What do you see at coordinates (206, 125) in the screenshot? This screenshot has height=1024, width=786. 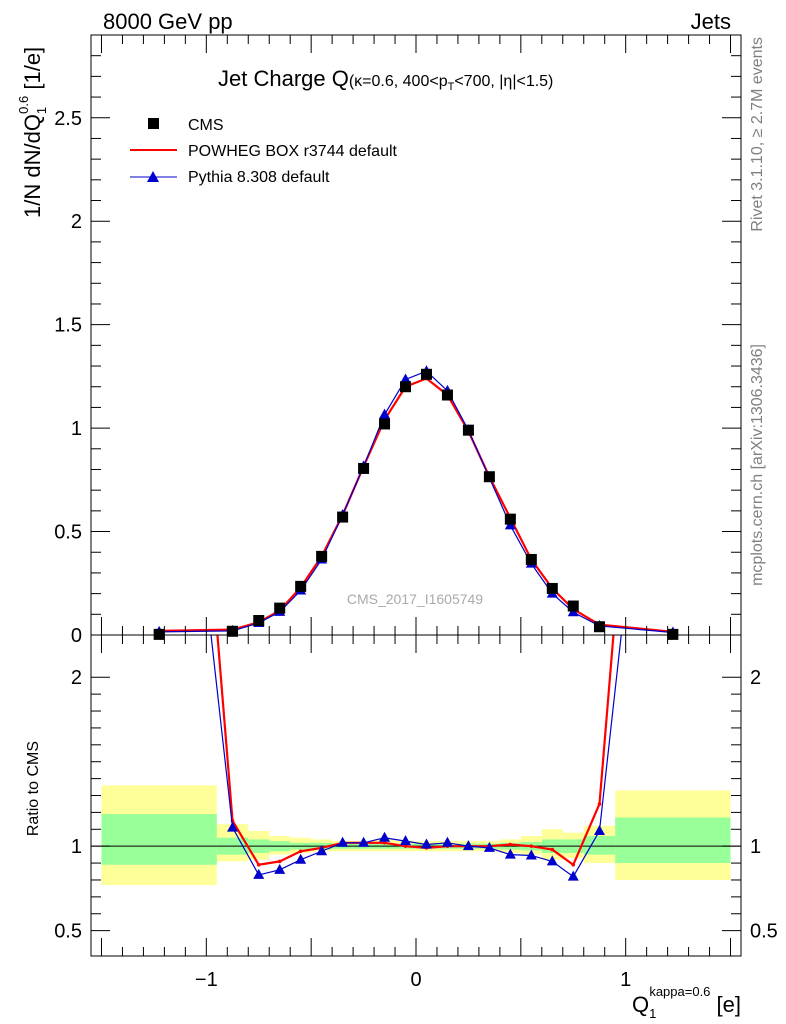 I see `legend-cms-label: CMS` at bounding box center [206, 125].